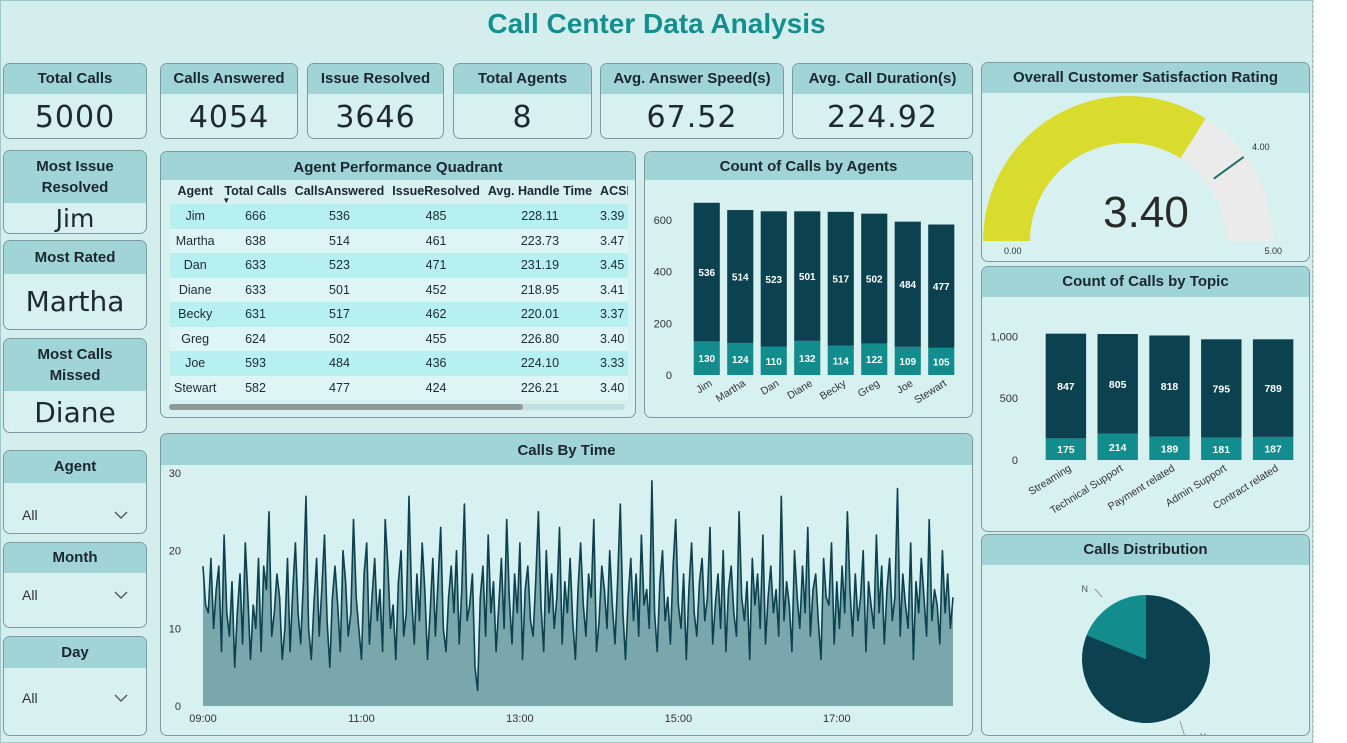  I want to click on table-row: Joe 593 484 436 224.10 3.33, so click(399, 363).